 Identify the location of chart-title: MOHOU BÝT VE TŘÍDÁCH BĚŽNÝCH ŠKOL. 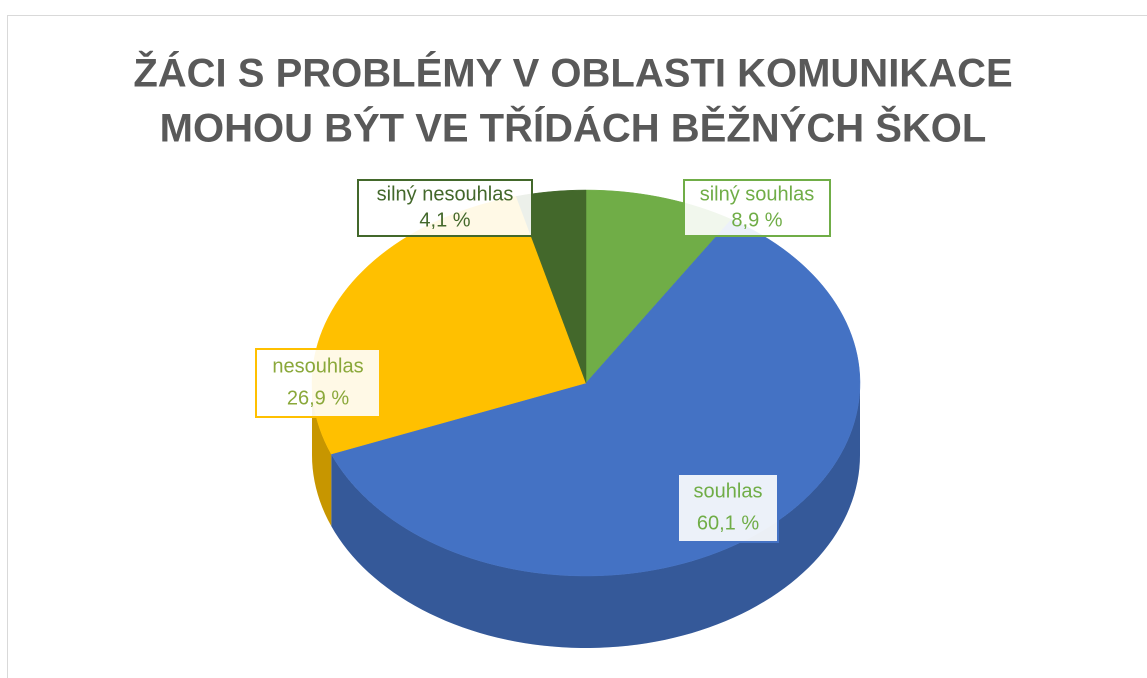
(573, 128).